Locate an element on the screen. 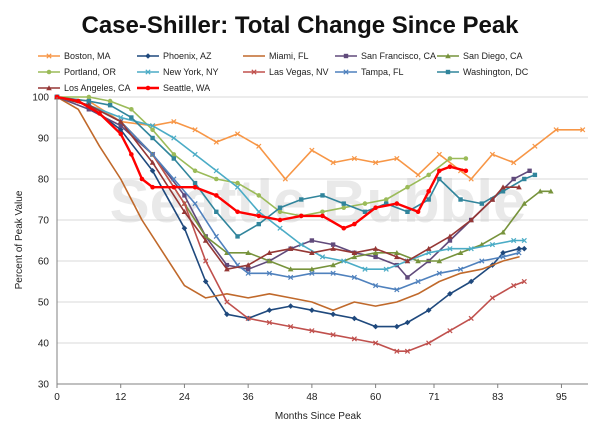  y-tick-label: 50 is located at coordinates (44, 303).